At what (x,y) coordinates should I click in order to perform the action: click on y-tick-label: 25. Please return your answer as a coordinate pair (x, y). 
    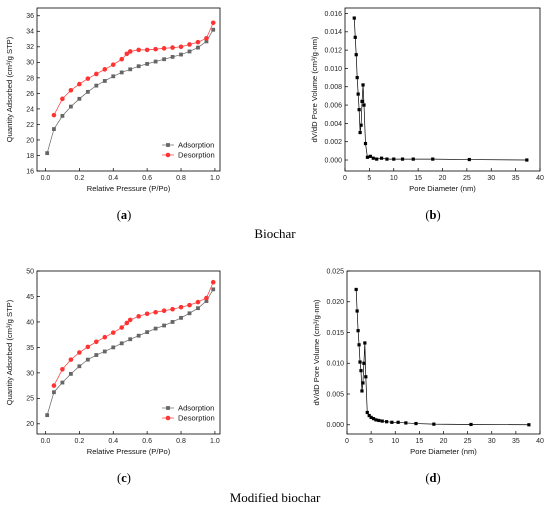
    Looking at the image, I should click on (30, 399).